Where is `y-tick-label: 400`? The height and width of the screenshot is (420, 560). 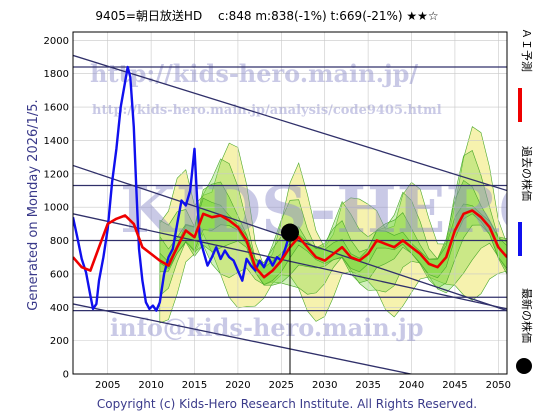
y-tick-label: 400 is located at coordinates (59, 308).